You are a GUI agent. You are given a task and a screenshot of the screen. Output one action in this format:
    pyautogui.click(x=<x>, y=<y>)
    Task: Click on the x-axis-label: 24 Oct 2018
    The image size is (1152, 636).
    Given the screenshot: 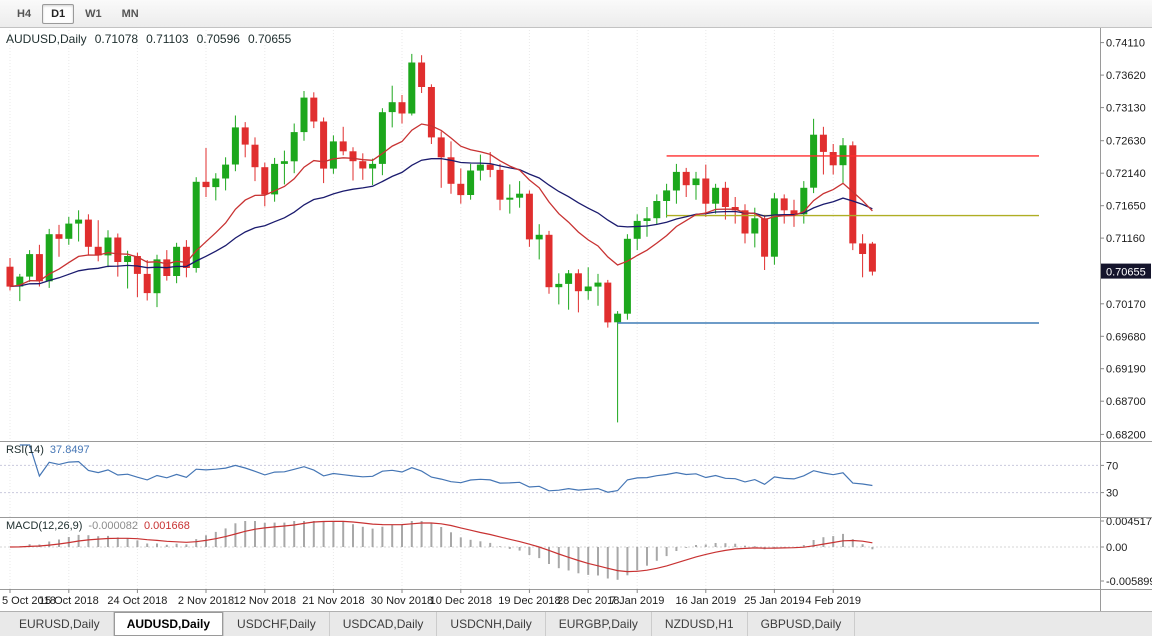 What is the action you would take?
    pyautogui.click(x=137, y=601)
    